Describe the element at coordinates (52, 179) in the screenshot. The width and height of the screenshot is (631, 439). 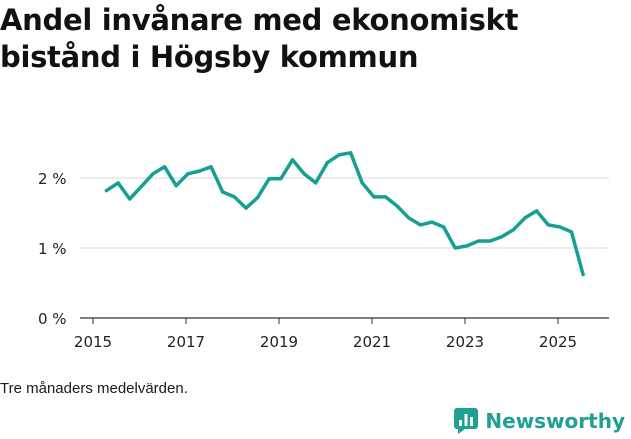
I see `y-tick-label-2: 2 %` at that location.